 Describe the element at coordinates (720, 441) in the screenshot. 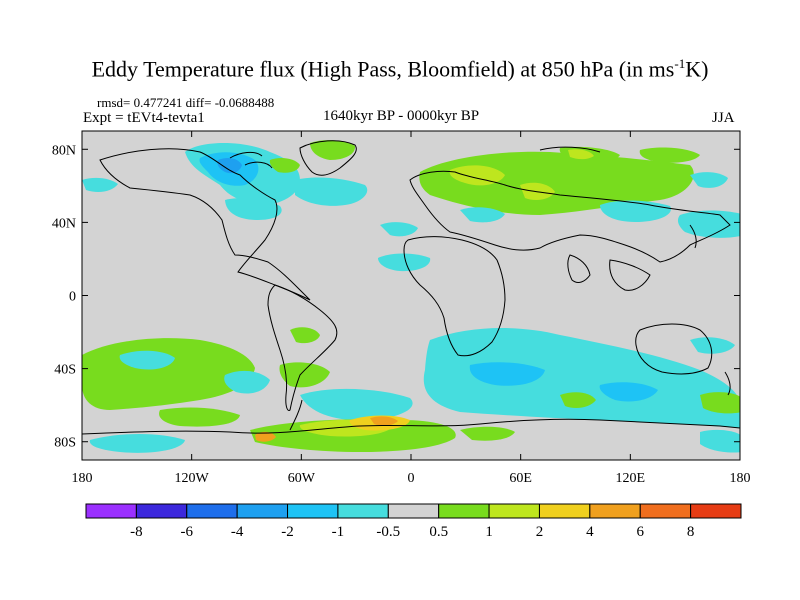

I see `field-ross-cyan` at that location.